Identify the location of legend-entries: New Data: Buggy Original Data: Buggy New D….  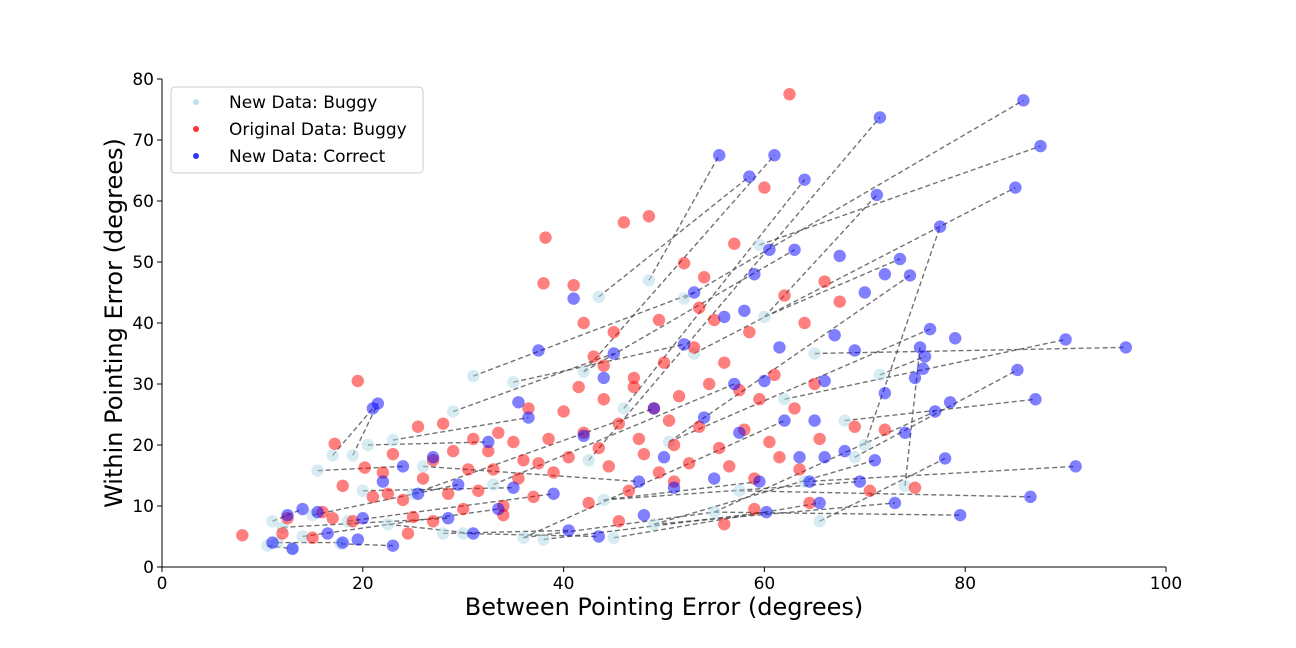
(300, 130).